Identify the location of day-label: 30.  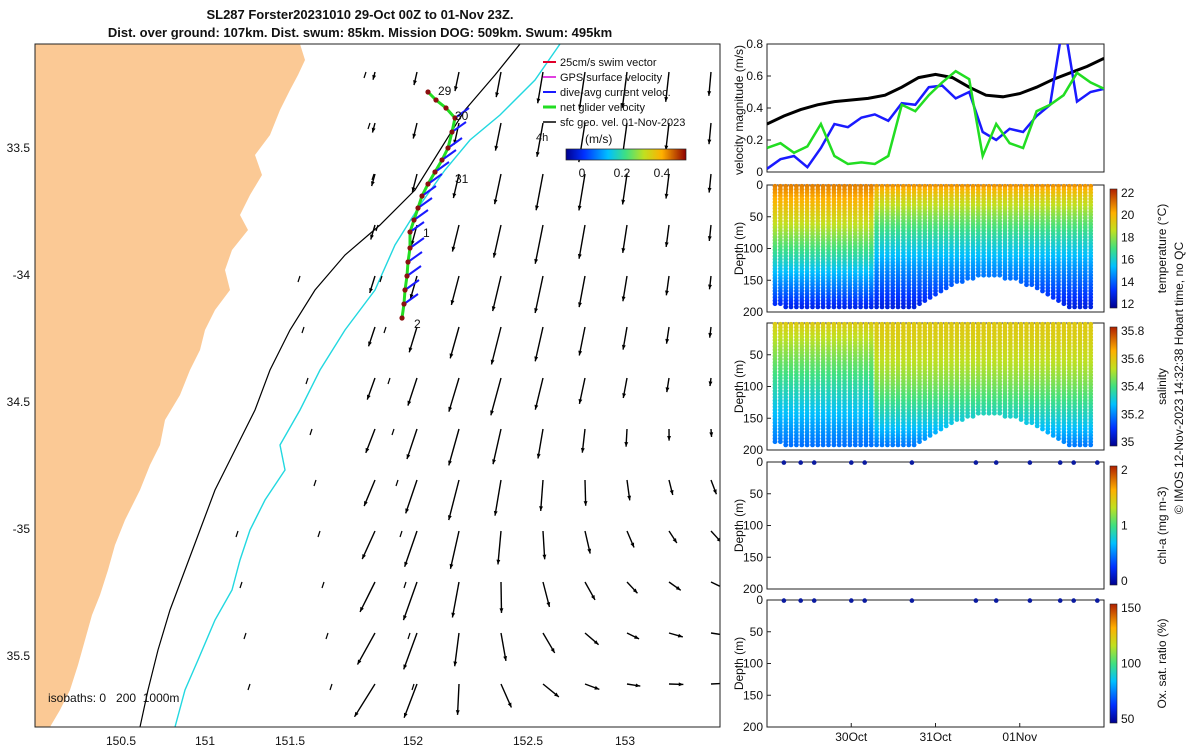
(462, 116).